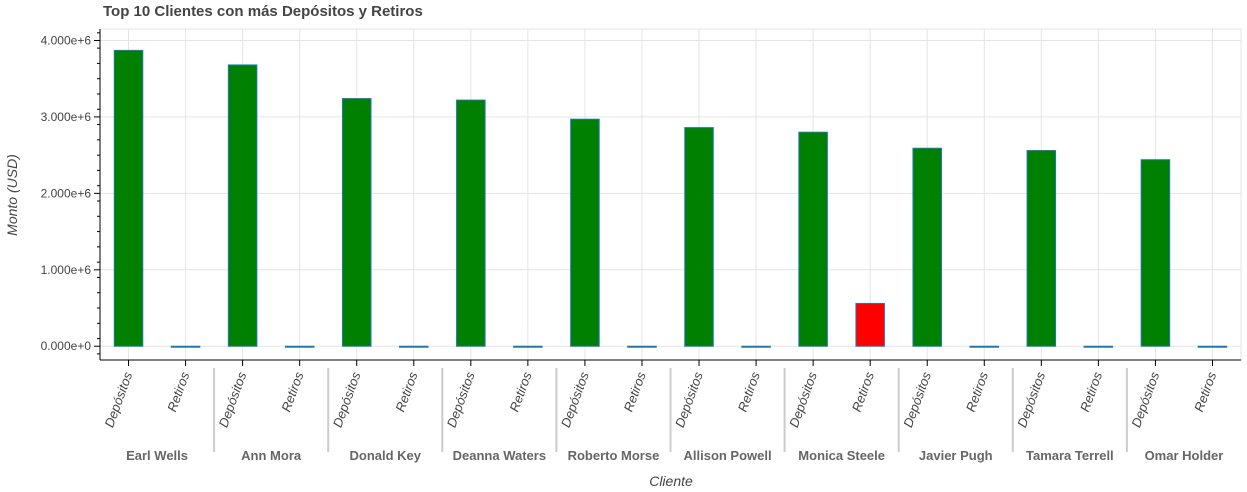 The image size is (1247, 492). What do you see at coordinates (671, 480) in the screenshot?
I see `x-axis-label: Cliente` at bounding box center [671, 480].